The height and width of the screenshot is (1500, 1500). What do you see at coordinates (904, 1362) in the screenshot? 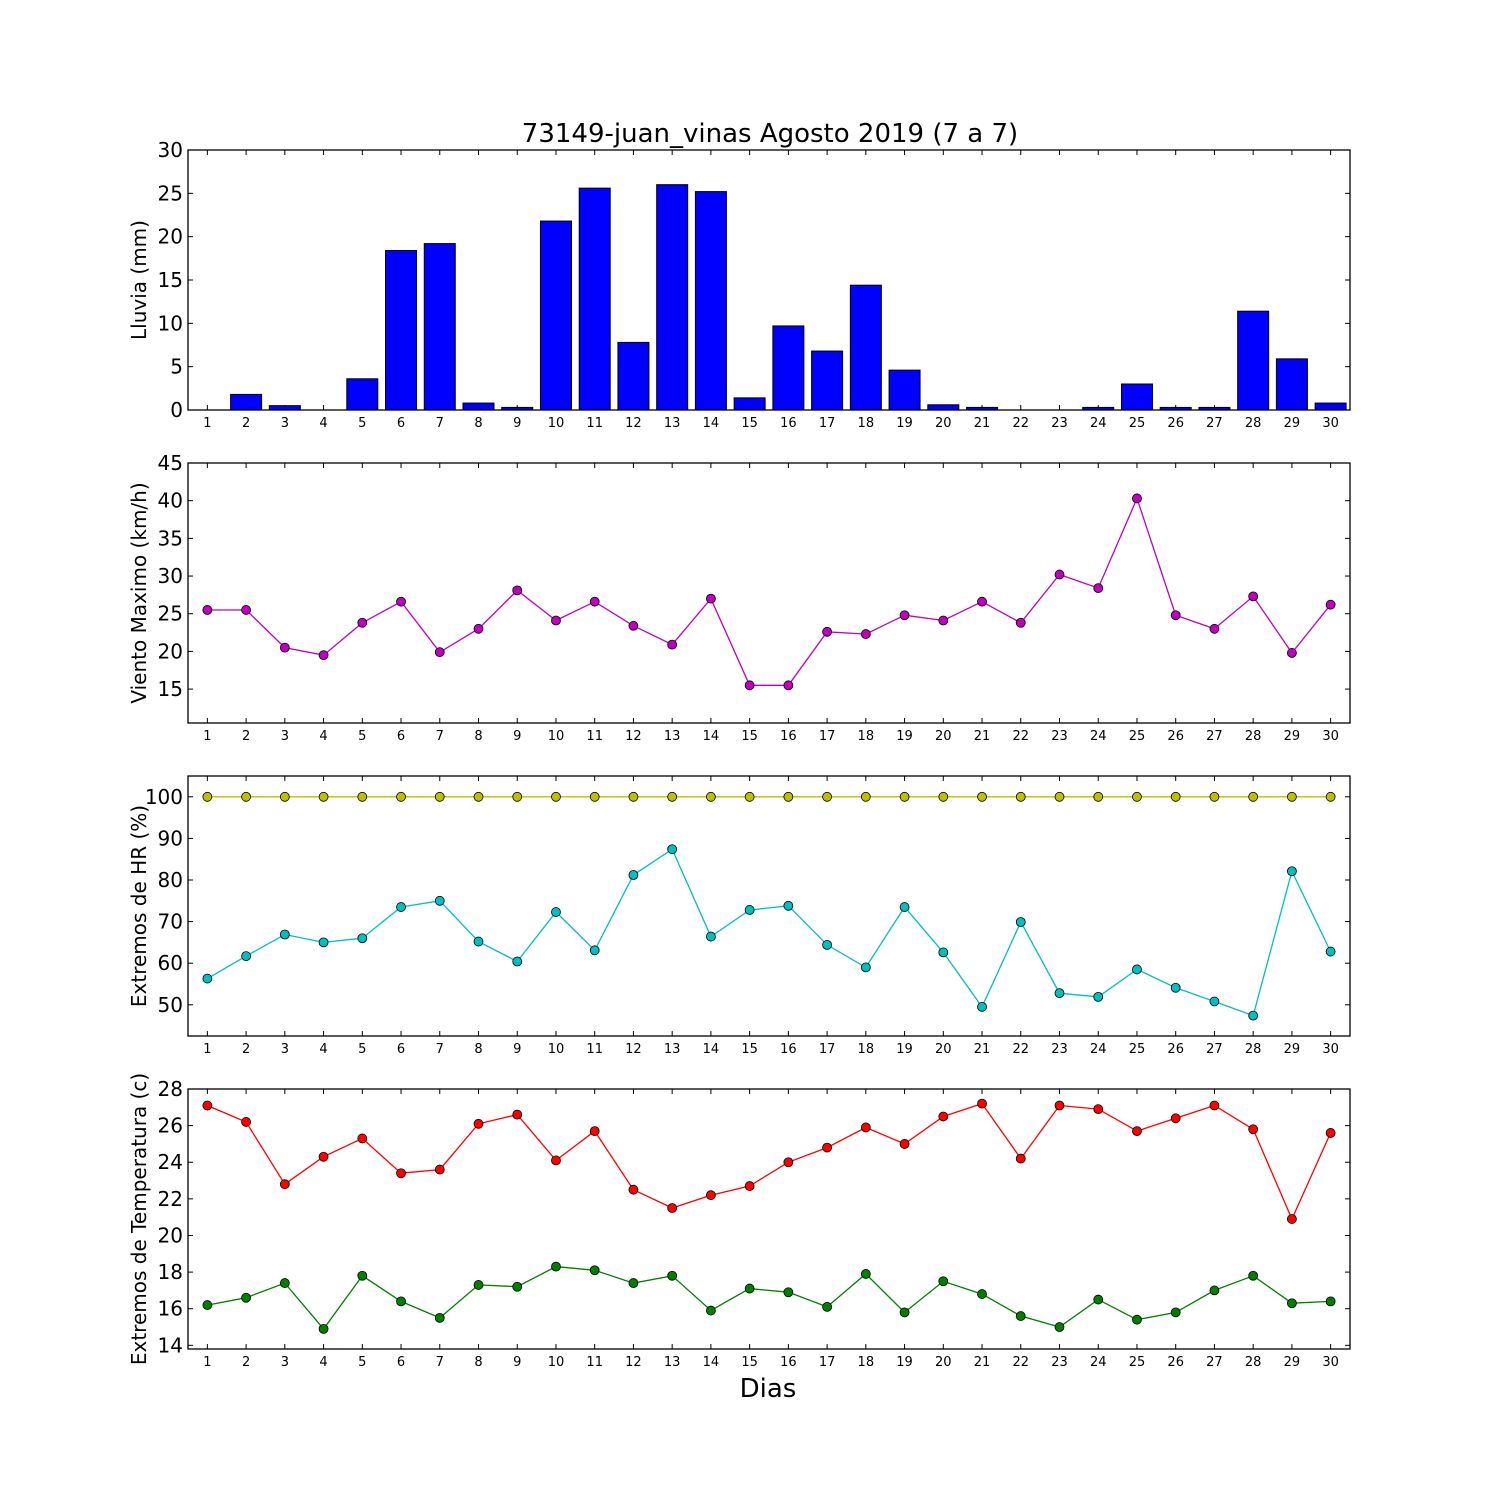
I see `x-tick-label: 19` at bounding box center [904, 1362].